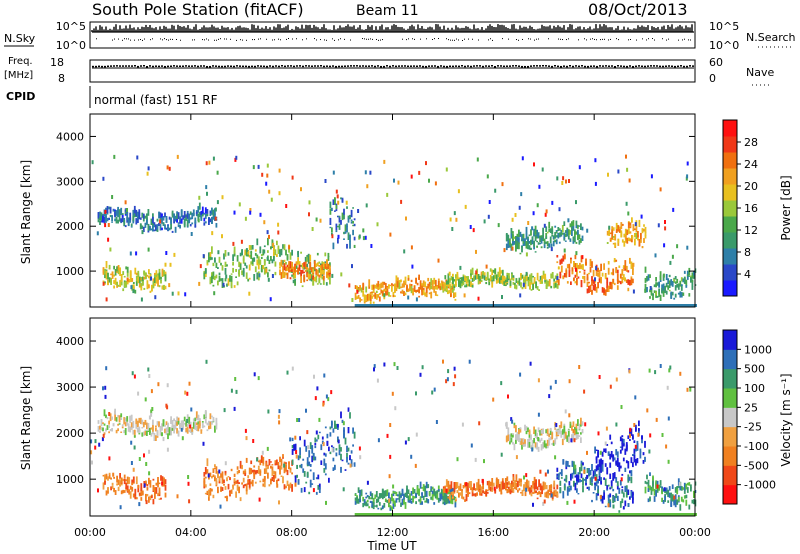 The width and height of the screenshot is (800, 554). What do you see at coordinates (20, 61) in the screenshot?
I see `freq-label: Freq.` at bounding box center [20, 61].